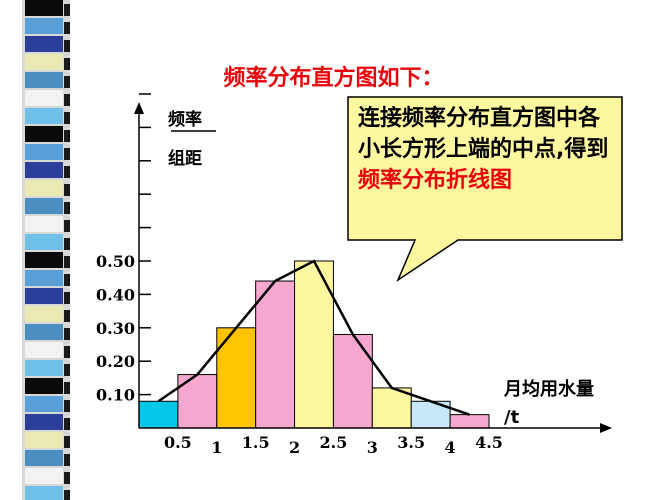 Image resolution: width=667 pixels, height=500 pixels. What do you see at coordinates (372, 447) in the screenshot?
I see `x-tick-label: 3` at bounding box center [372, 447].